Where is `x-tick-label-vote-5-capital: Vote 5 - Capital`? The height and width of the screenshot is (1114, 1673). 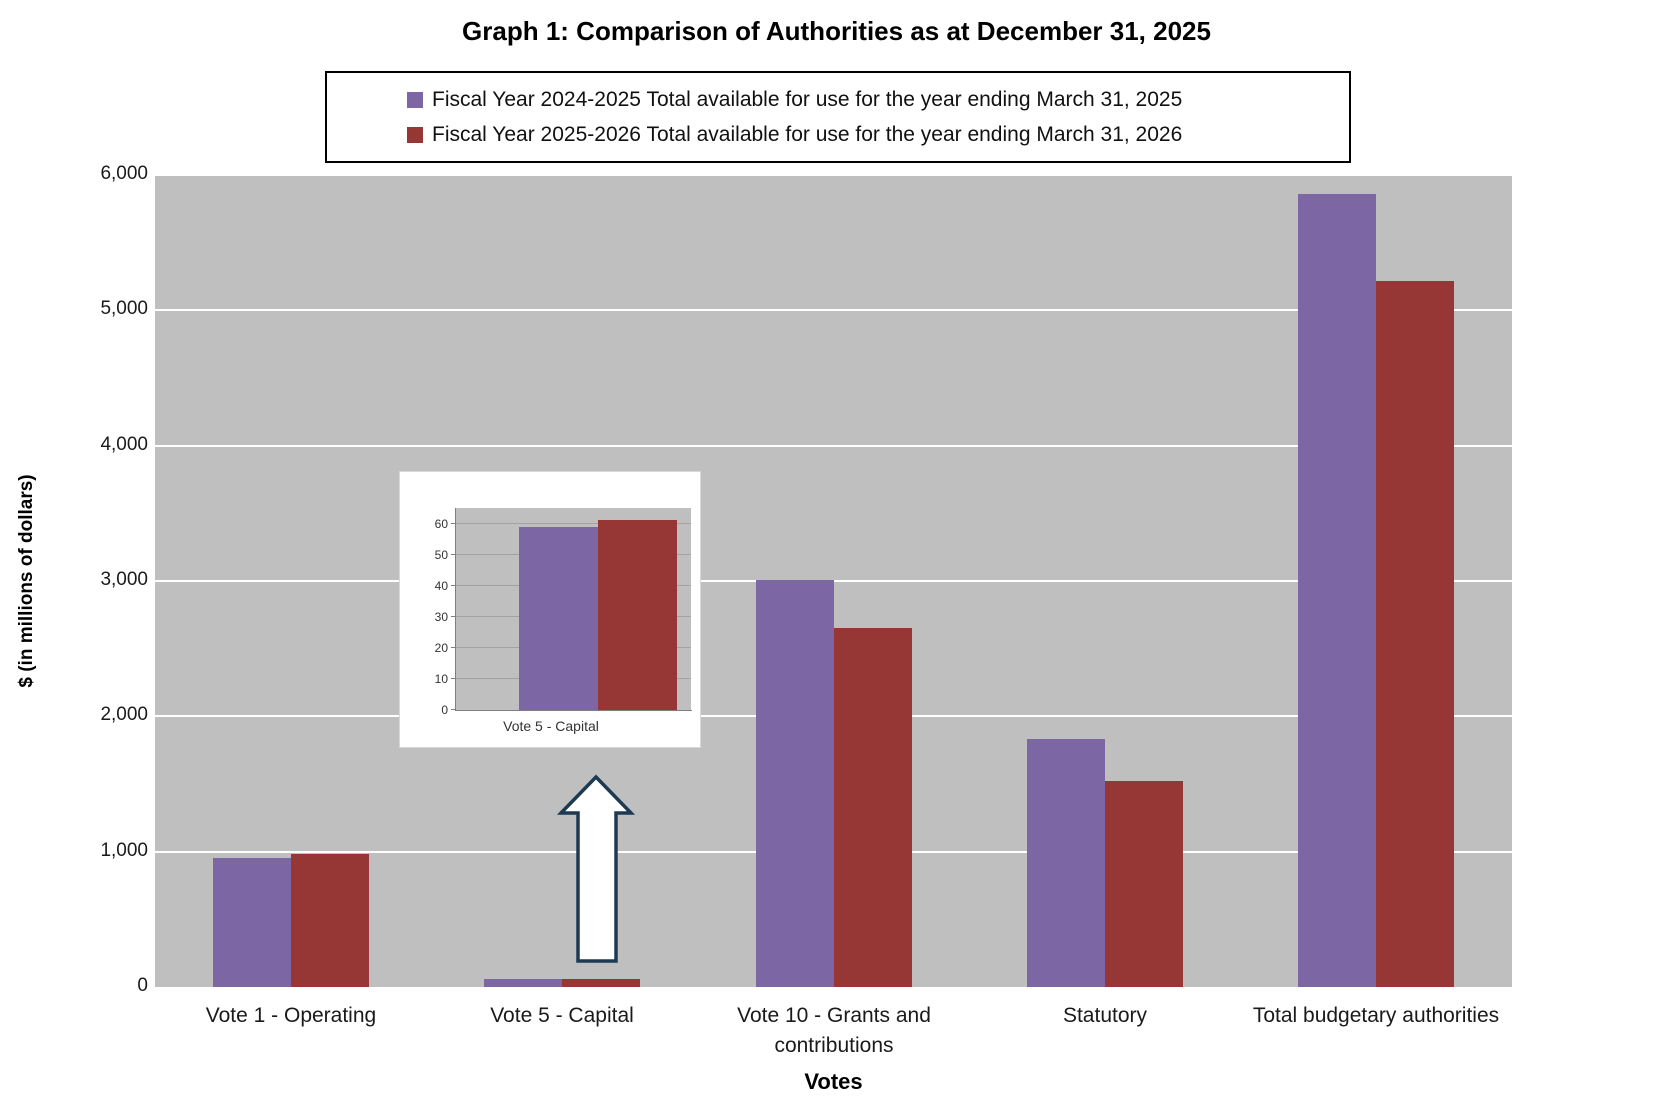 x-tick-label-vote-5-capital: Vote 5 - Capital is located at coordinates (562, 1015).